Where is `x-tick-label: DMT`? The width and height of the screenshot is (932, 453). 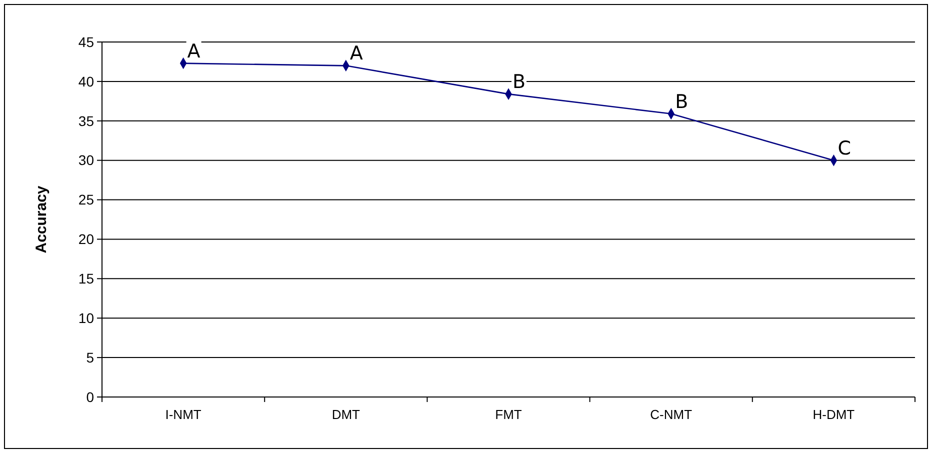
x-tick-label: DMT is located at coordinates (346, 414).